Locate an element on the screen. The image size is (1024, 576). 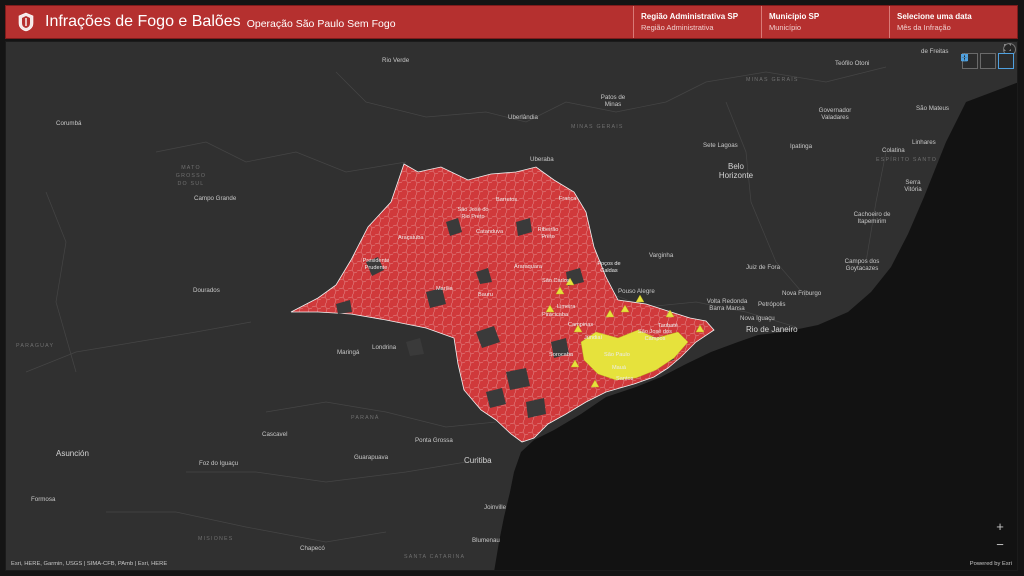
region-label: MISIONES is located at coordinates (216, 539).